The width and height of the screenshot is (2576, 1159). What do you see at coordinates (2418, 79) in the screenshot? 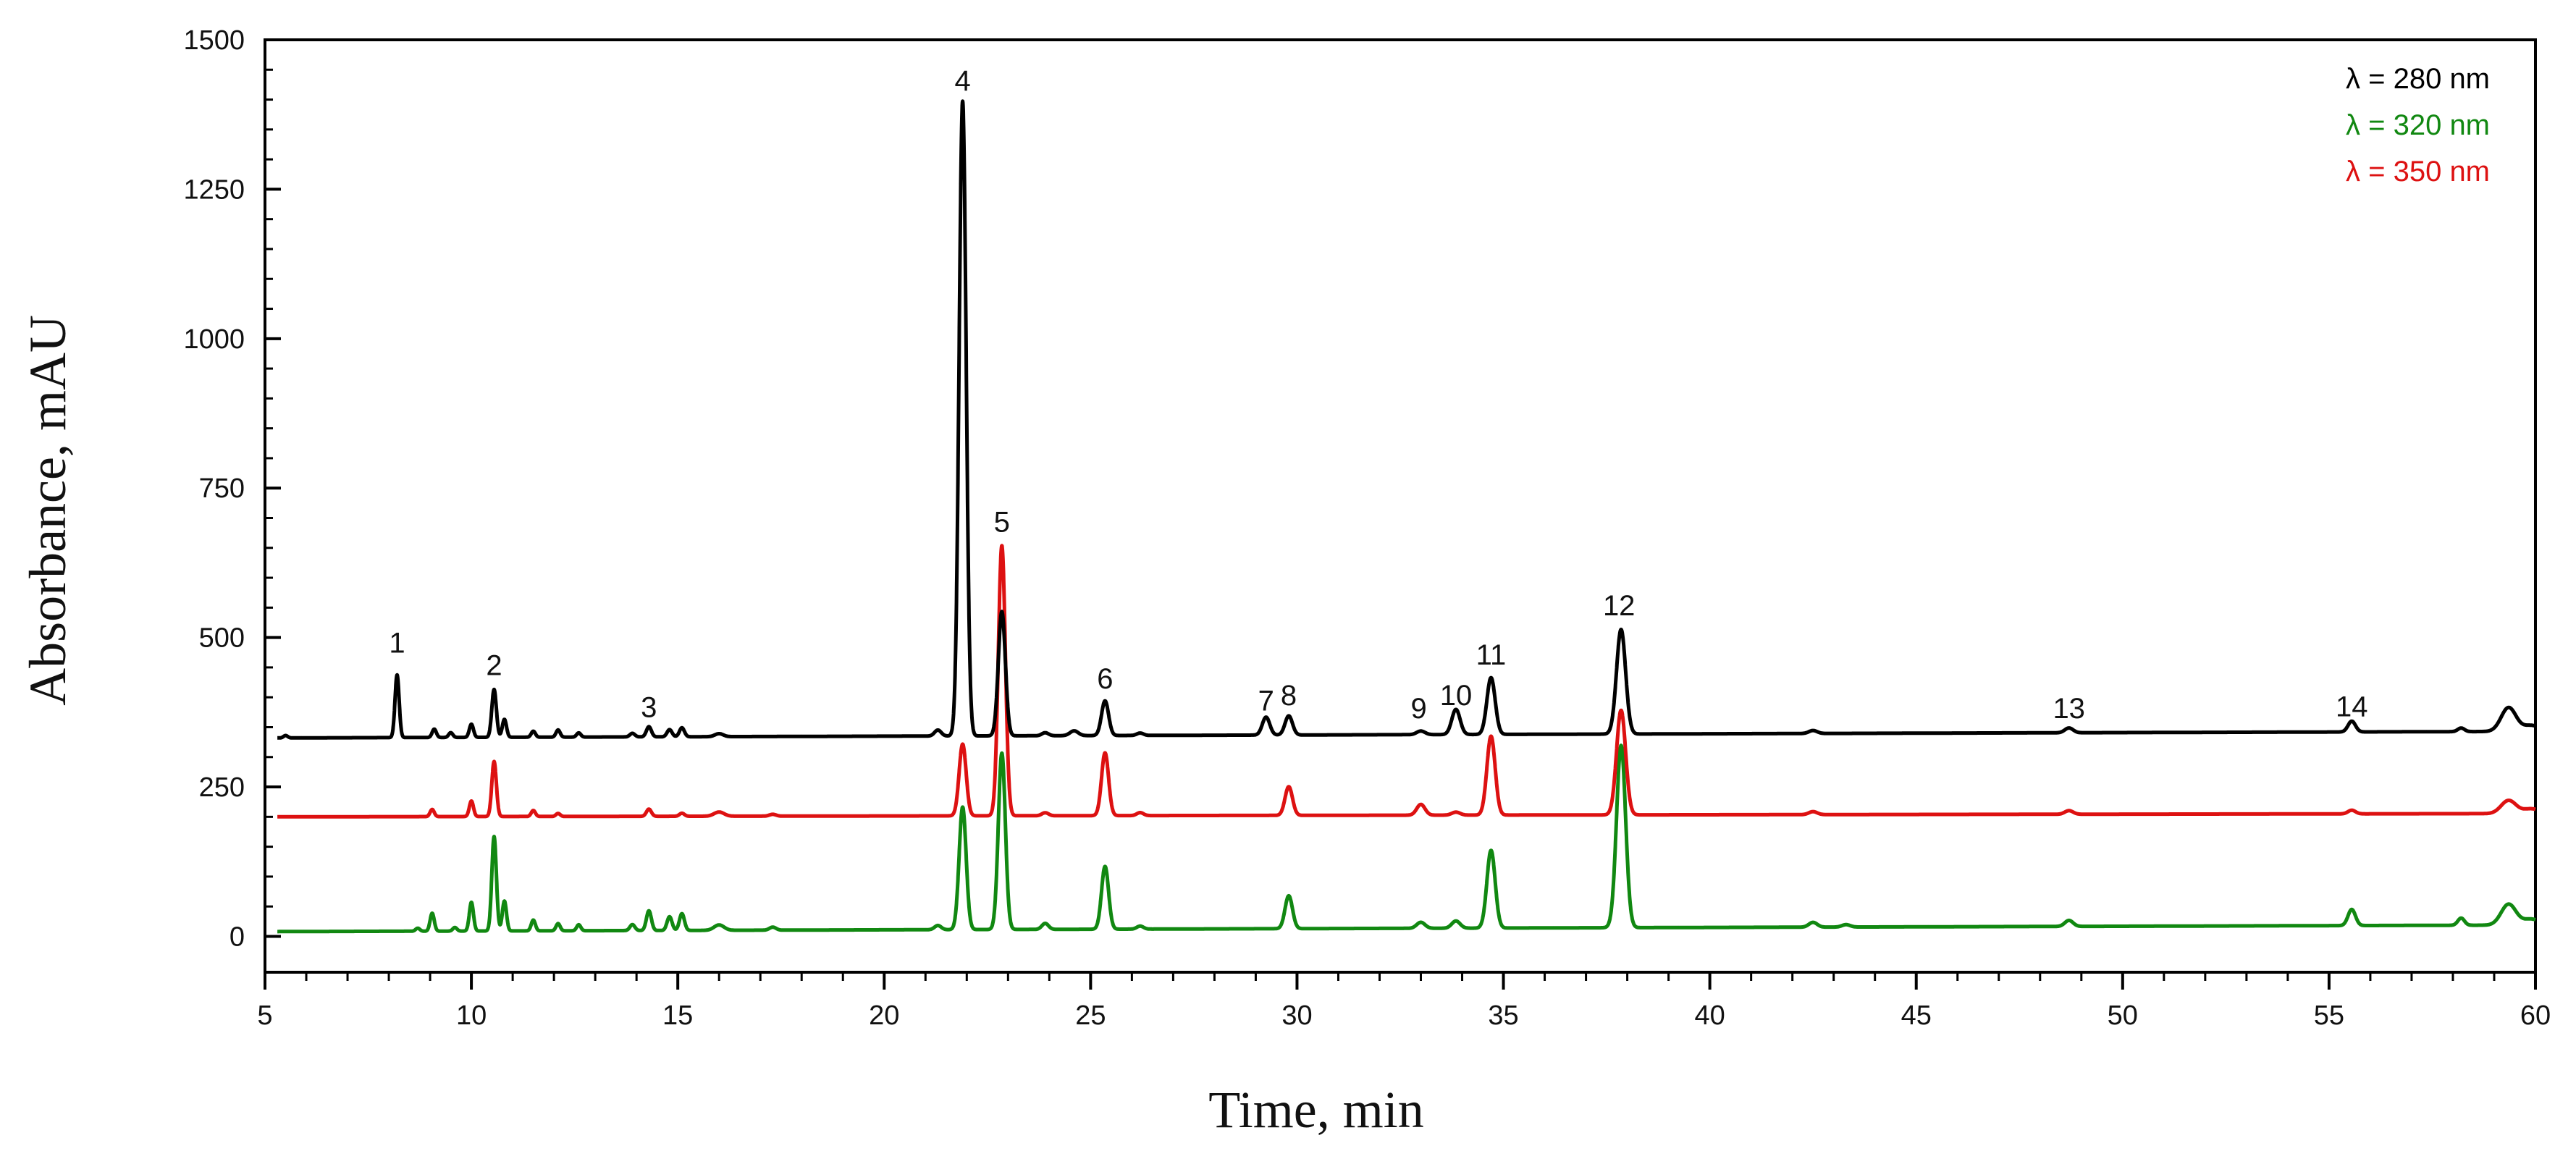
I see `legend-entry: λ = 280 nm` at bounding box center [2418, 79].